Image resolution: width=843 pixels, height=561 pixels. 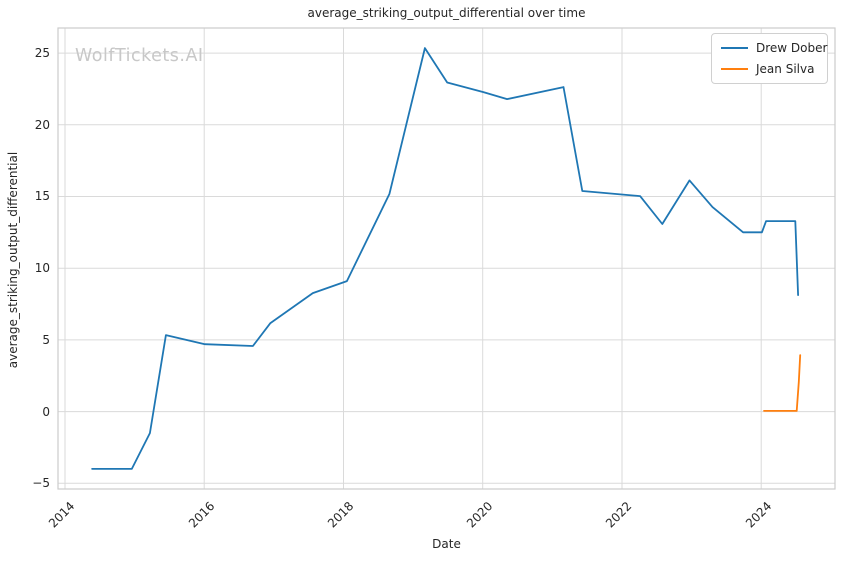 What do you see at coordinates (446, 544) in the screenshot?
I see `x-axis-label: Date` at bounding box center [446, 544].